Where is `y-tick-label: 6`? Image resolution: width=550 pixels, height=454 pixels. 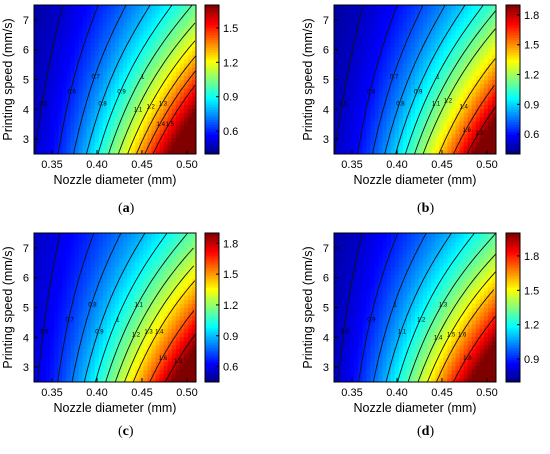 y-tick-label: 6 is located at coordinates (26, 279).